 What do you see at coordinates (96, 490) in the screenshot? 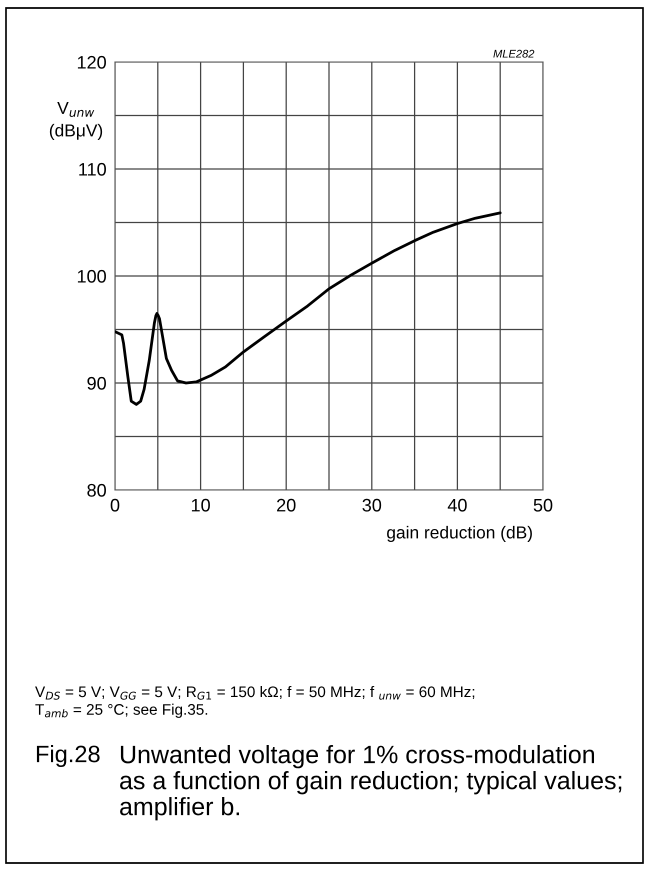
I see `y-tick-label: 80` at bounding box center [96, 490].